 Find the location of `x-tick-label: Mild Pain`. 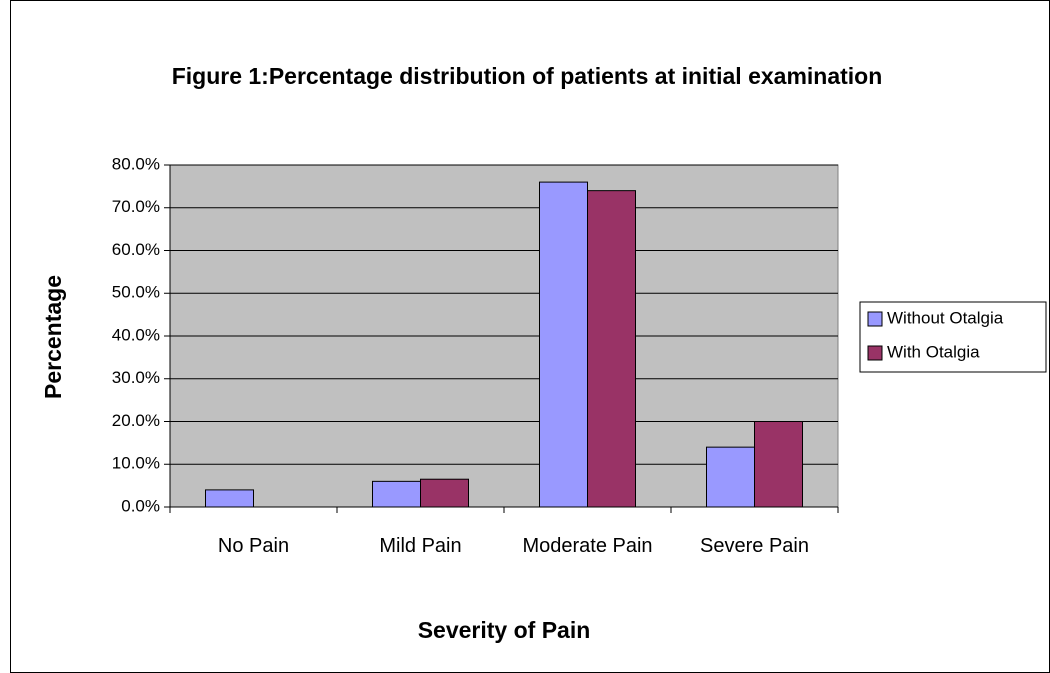

x-tick-label: Mild Pain is located at coordinates (420, 546).